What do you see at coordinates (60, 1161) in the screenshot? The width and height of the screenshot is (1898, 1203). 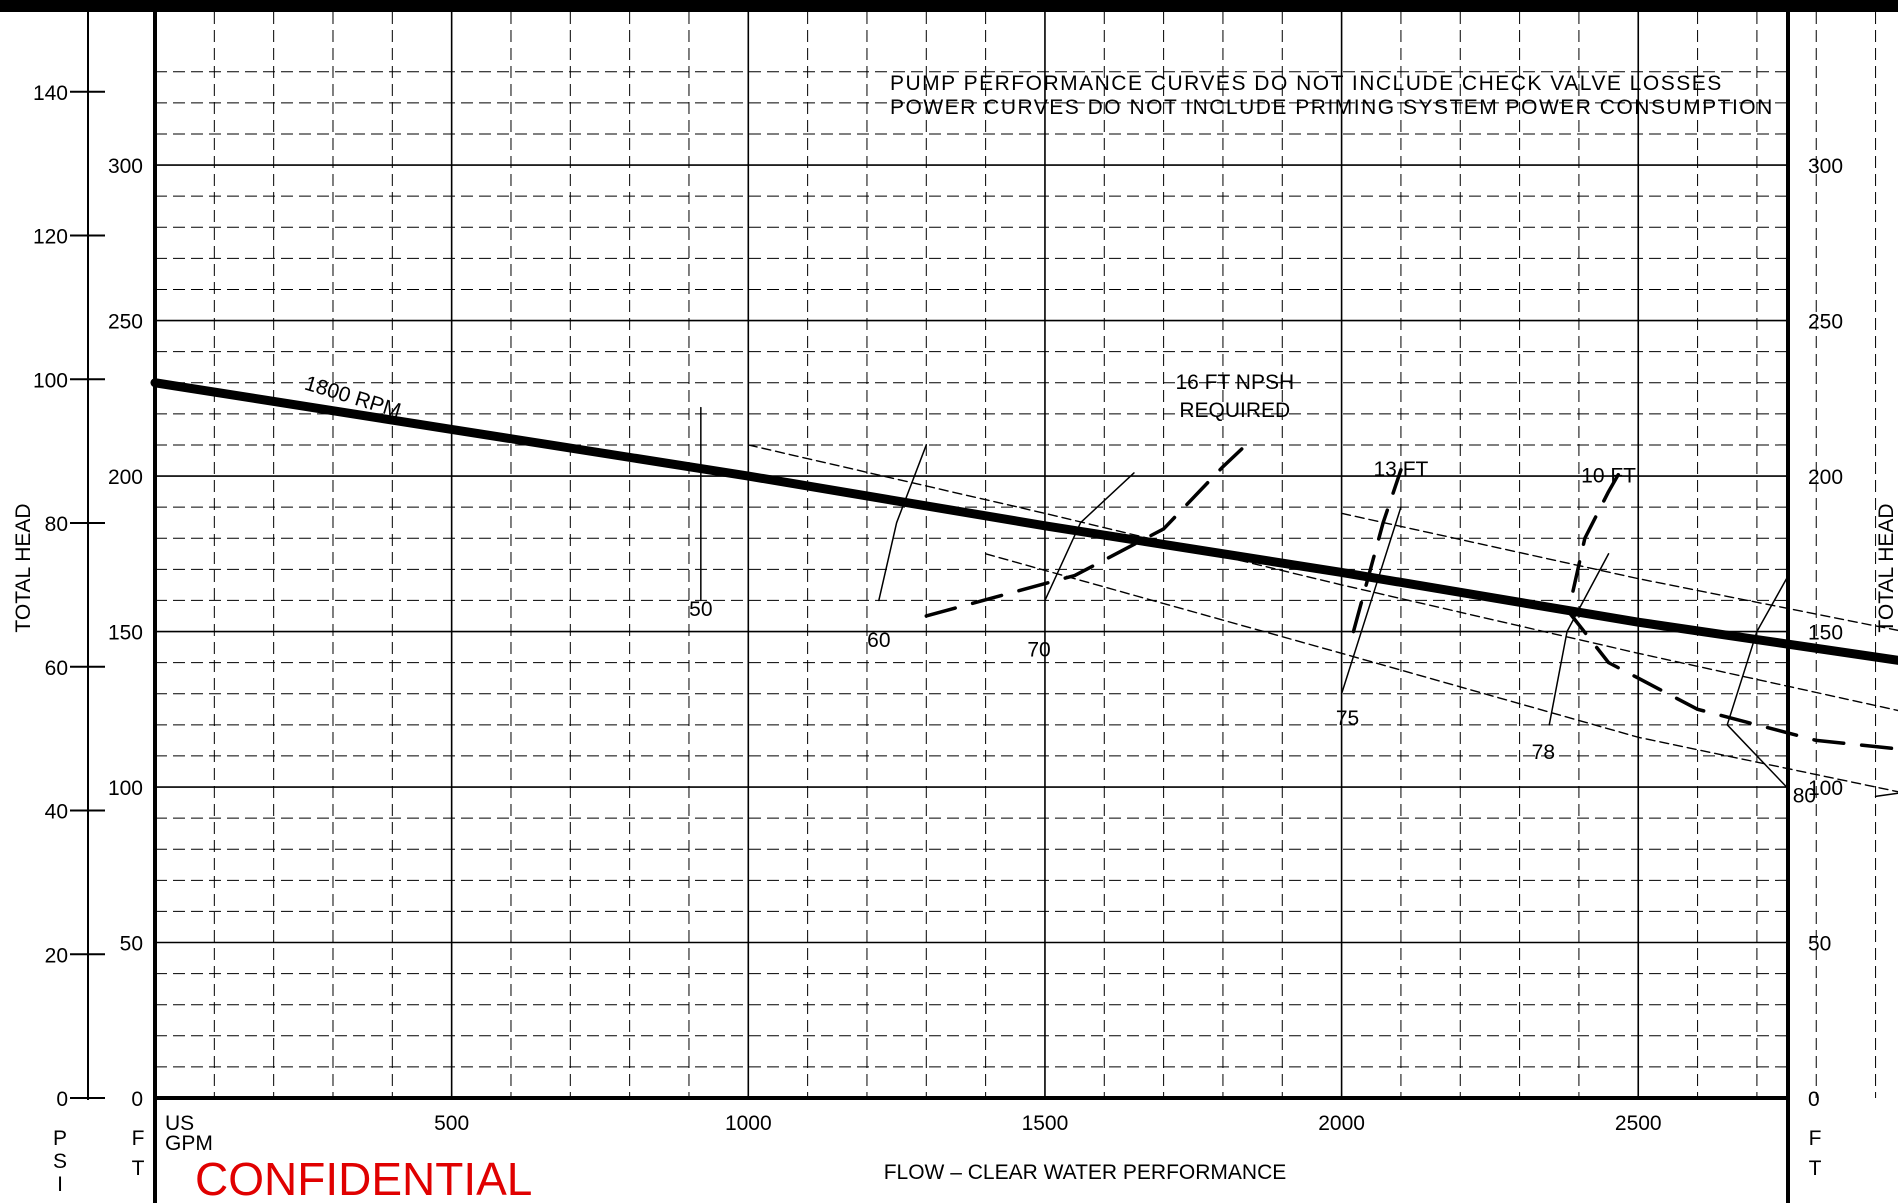 I see `psi-unit-label: S` at bounding box center [60, 1161].